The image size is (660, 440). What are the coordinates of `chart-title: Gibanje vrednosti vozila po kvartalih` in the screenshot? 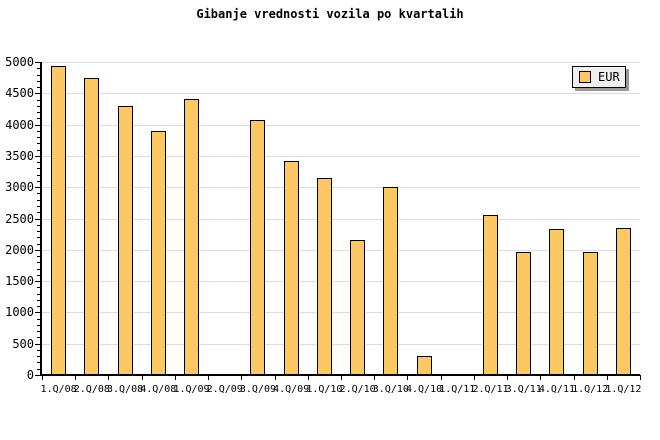 It's located at (330, 14).